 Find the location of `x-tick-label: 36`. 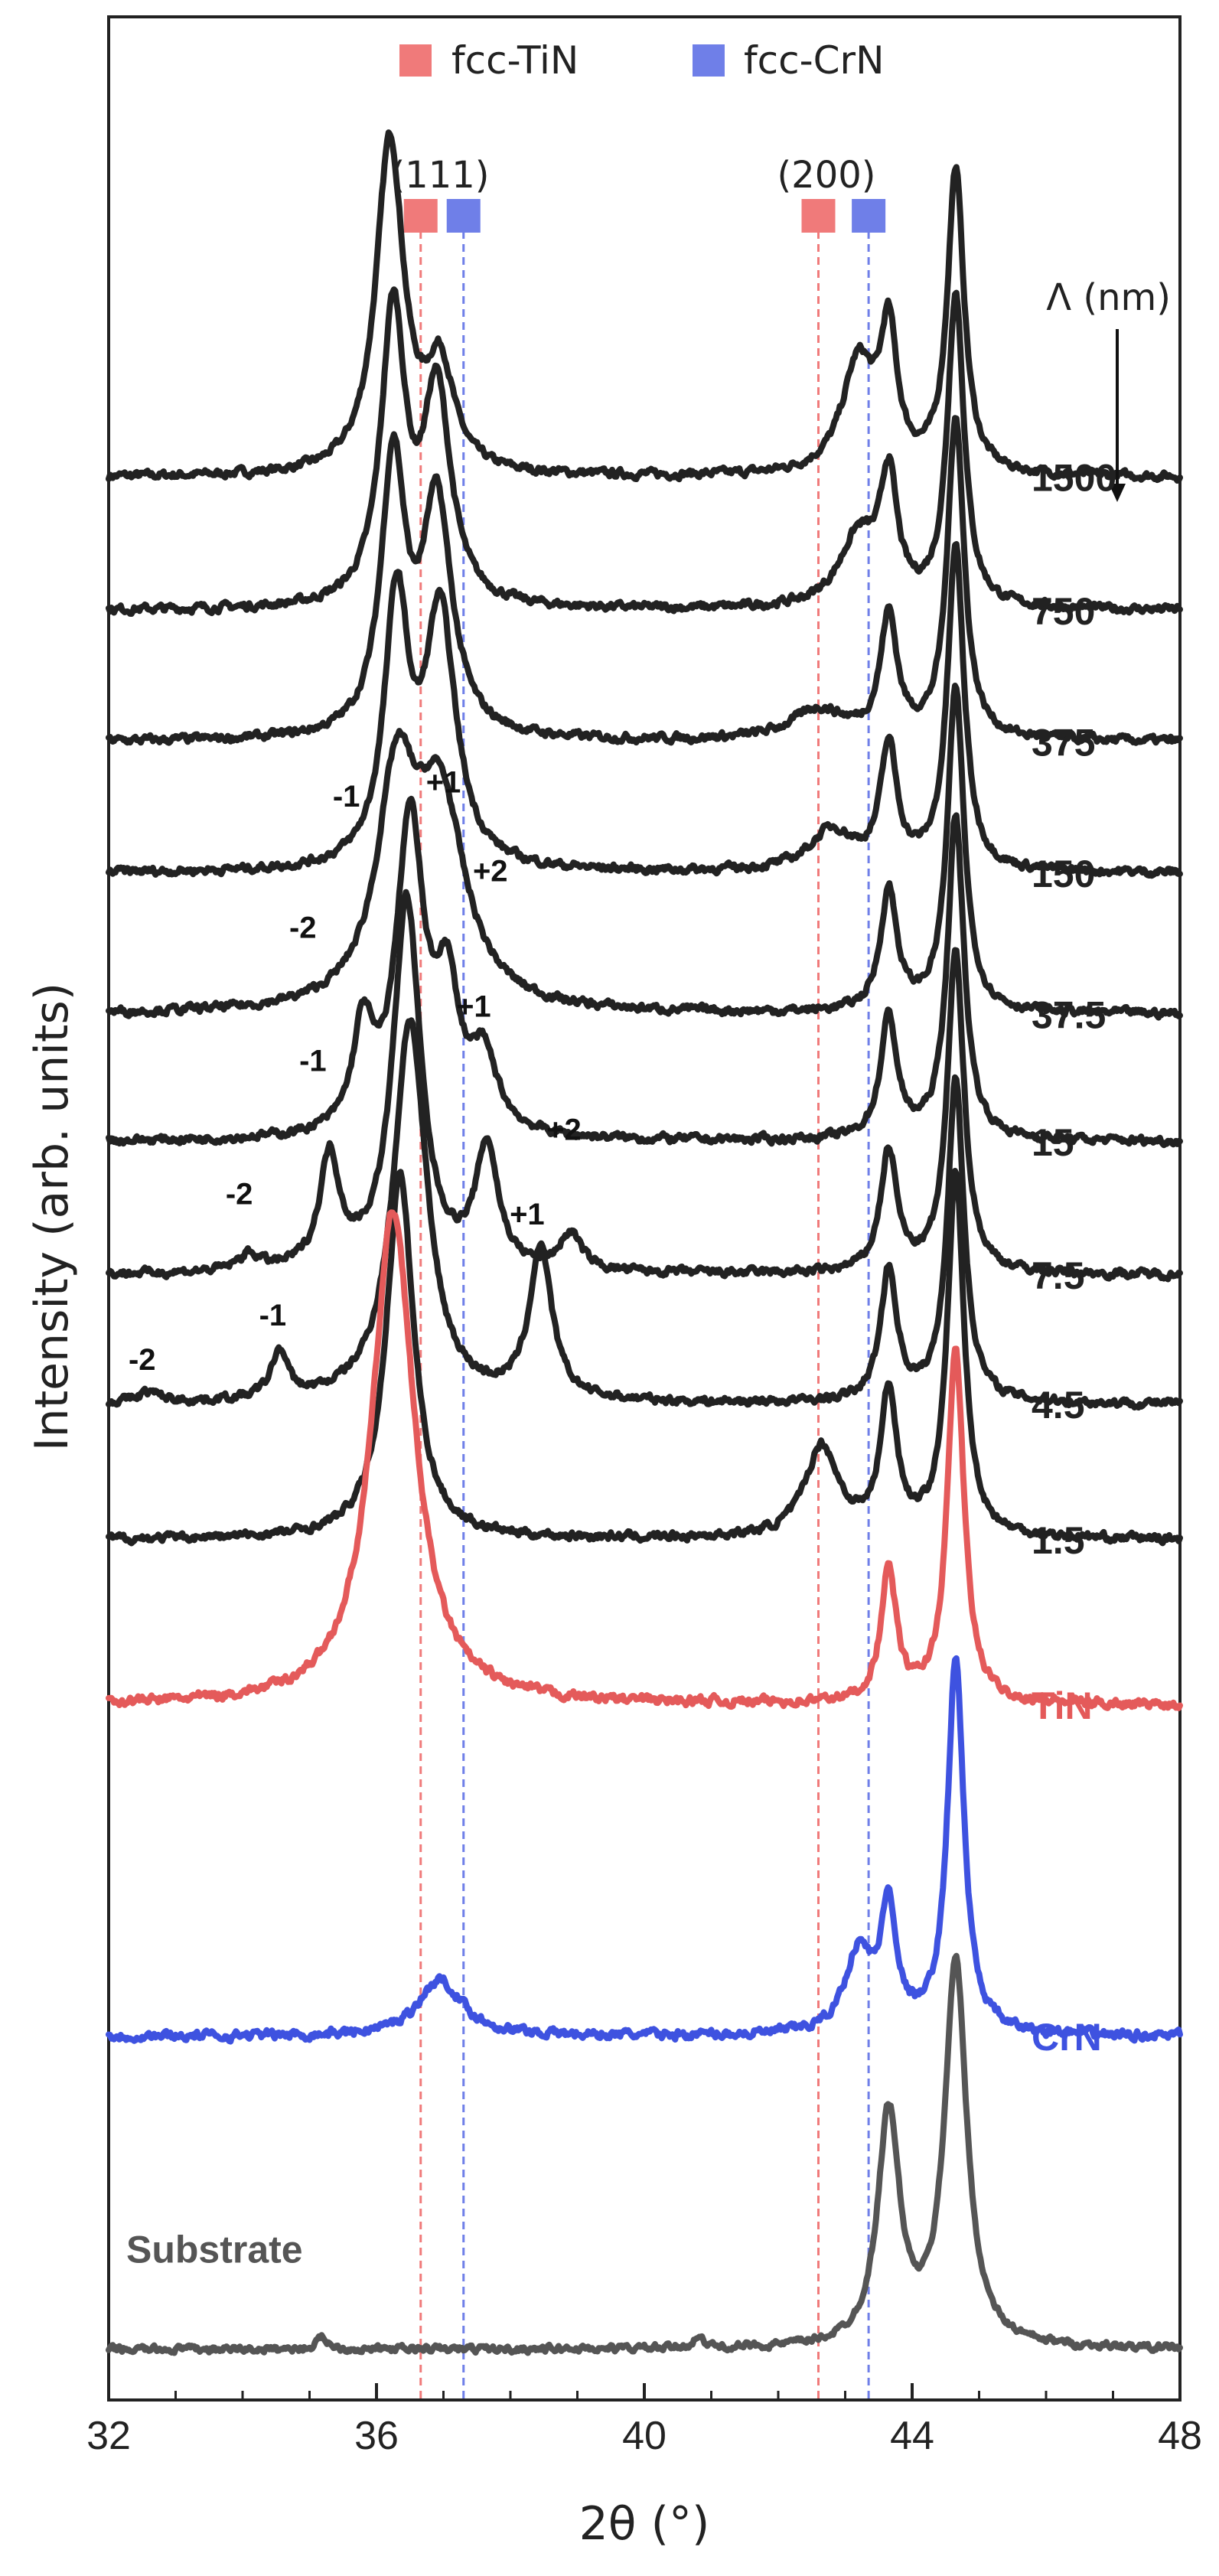

x-tick-label: 36 is located at coordinates (377, 2436).